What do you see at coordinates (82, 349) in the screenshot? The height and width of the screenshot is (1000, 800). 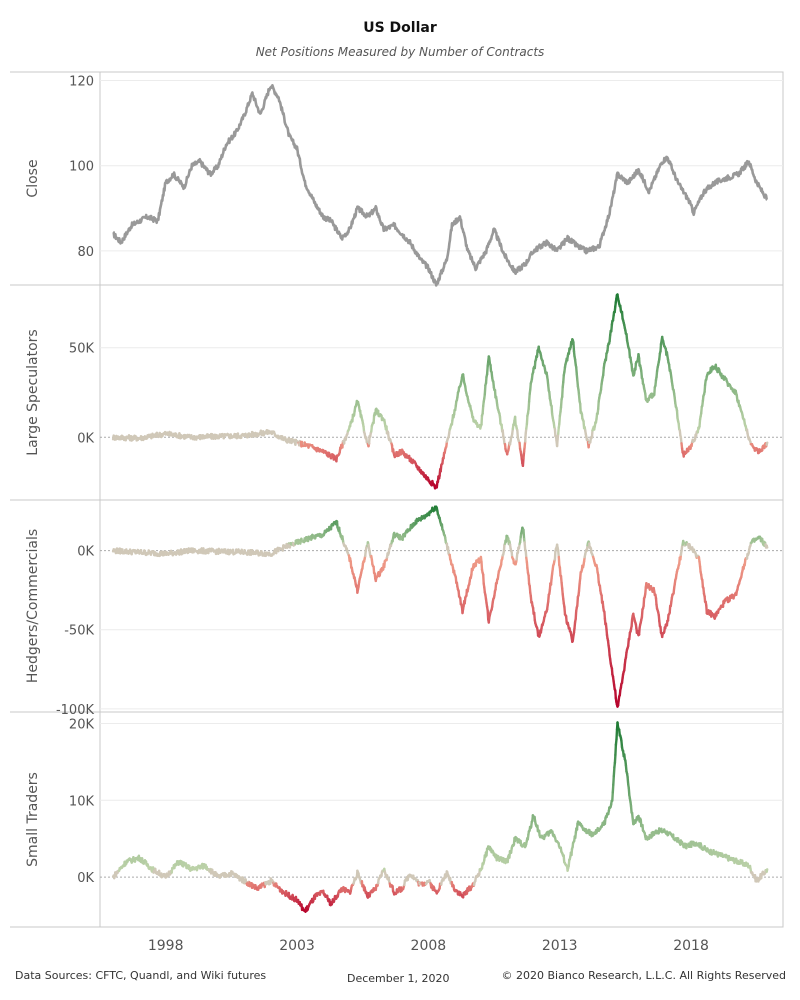 I see `y-tick-label: 50K` at bounding box center [82, 349].